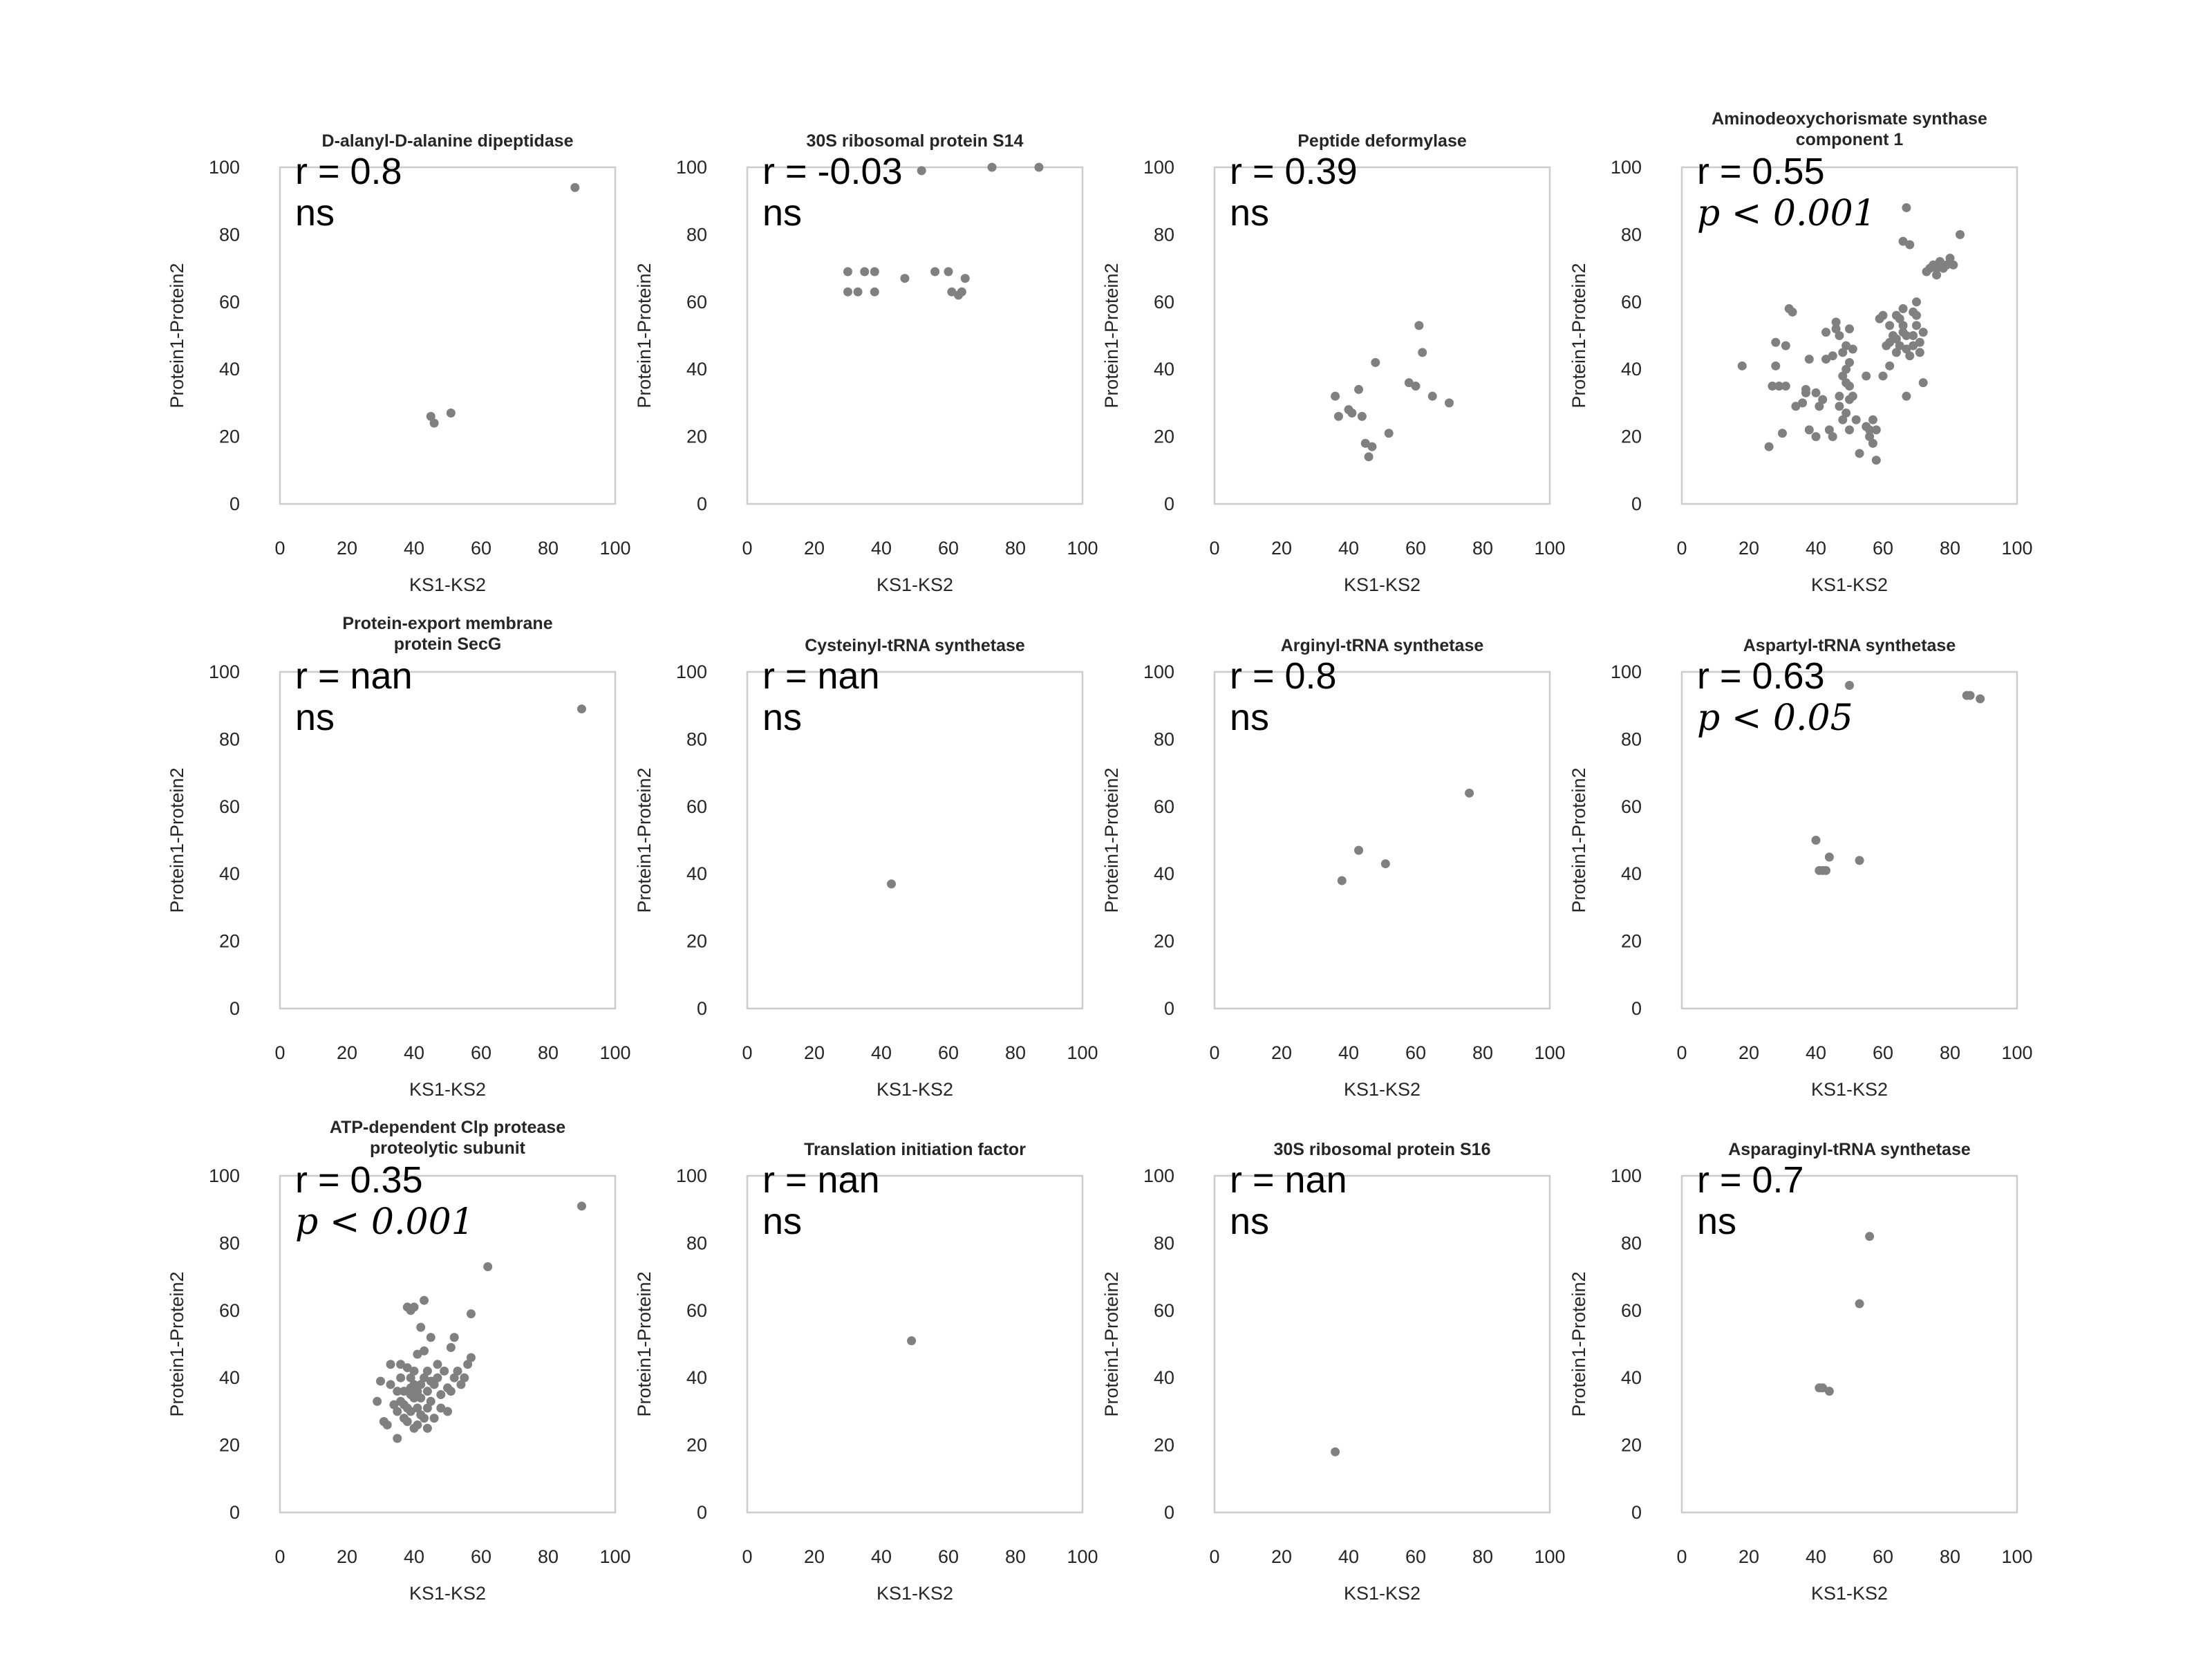 This screenshot has height=1659, width=2212. Describe the element at coordinates (1883, 1052) in the screenshot. I see `x-tick-label: 60` at that location.